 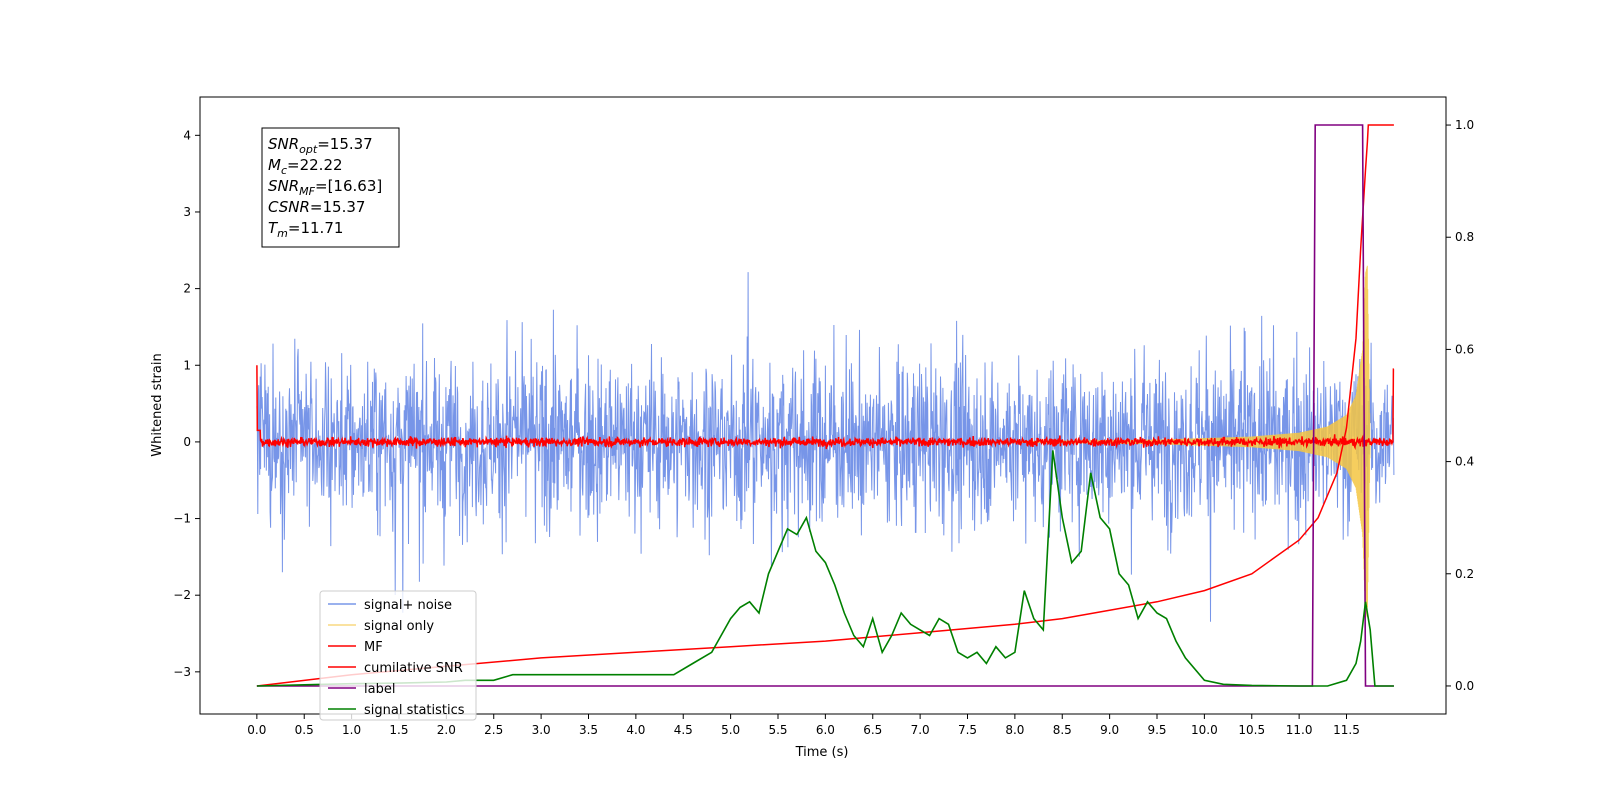 What do you see at coordinates (289, 207) in the screenshot?
I see `annotation-symbol: CSNR` at bounding box center [289, 207].